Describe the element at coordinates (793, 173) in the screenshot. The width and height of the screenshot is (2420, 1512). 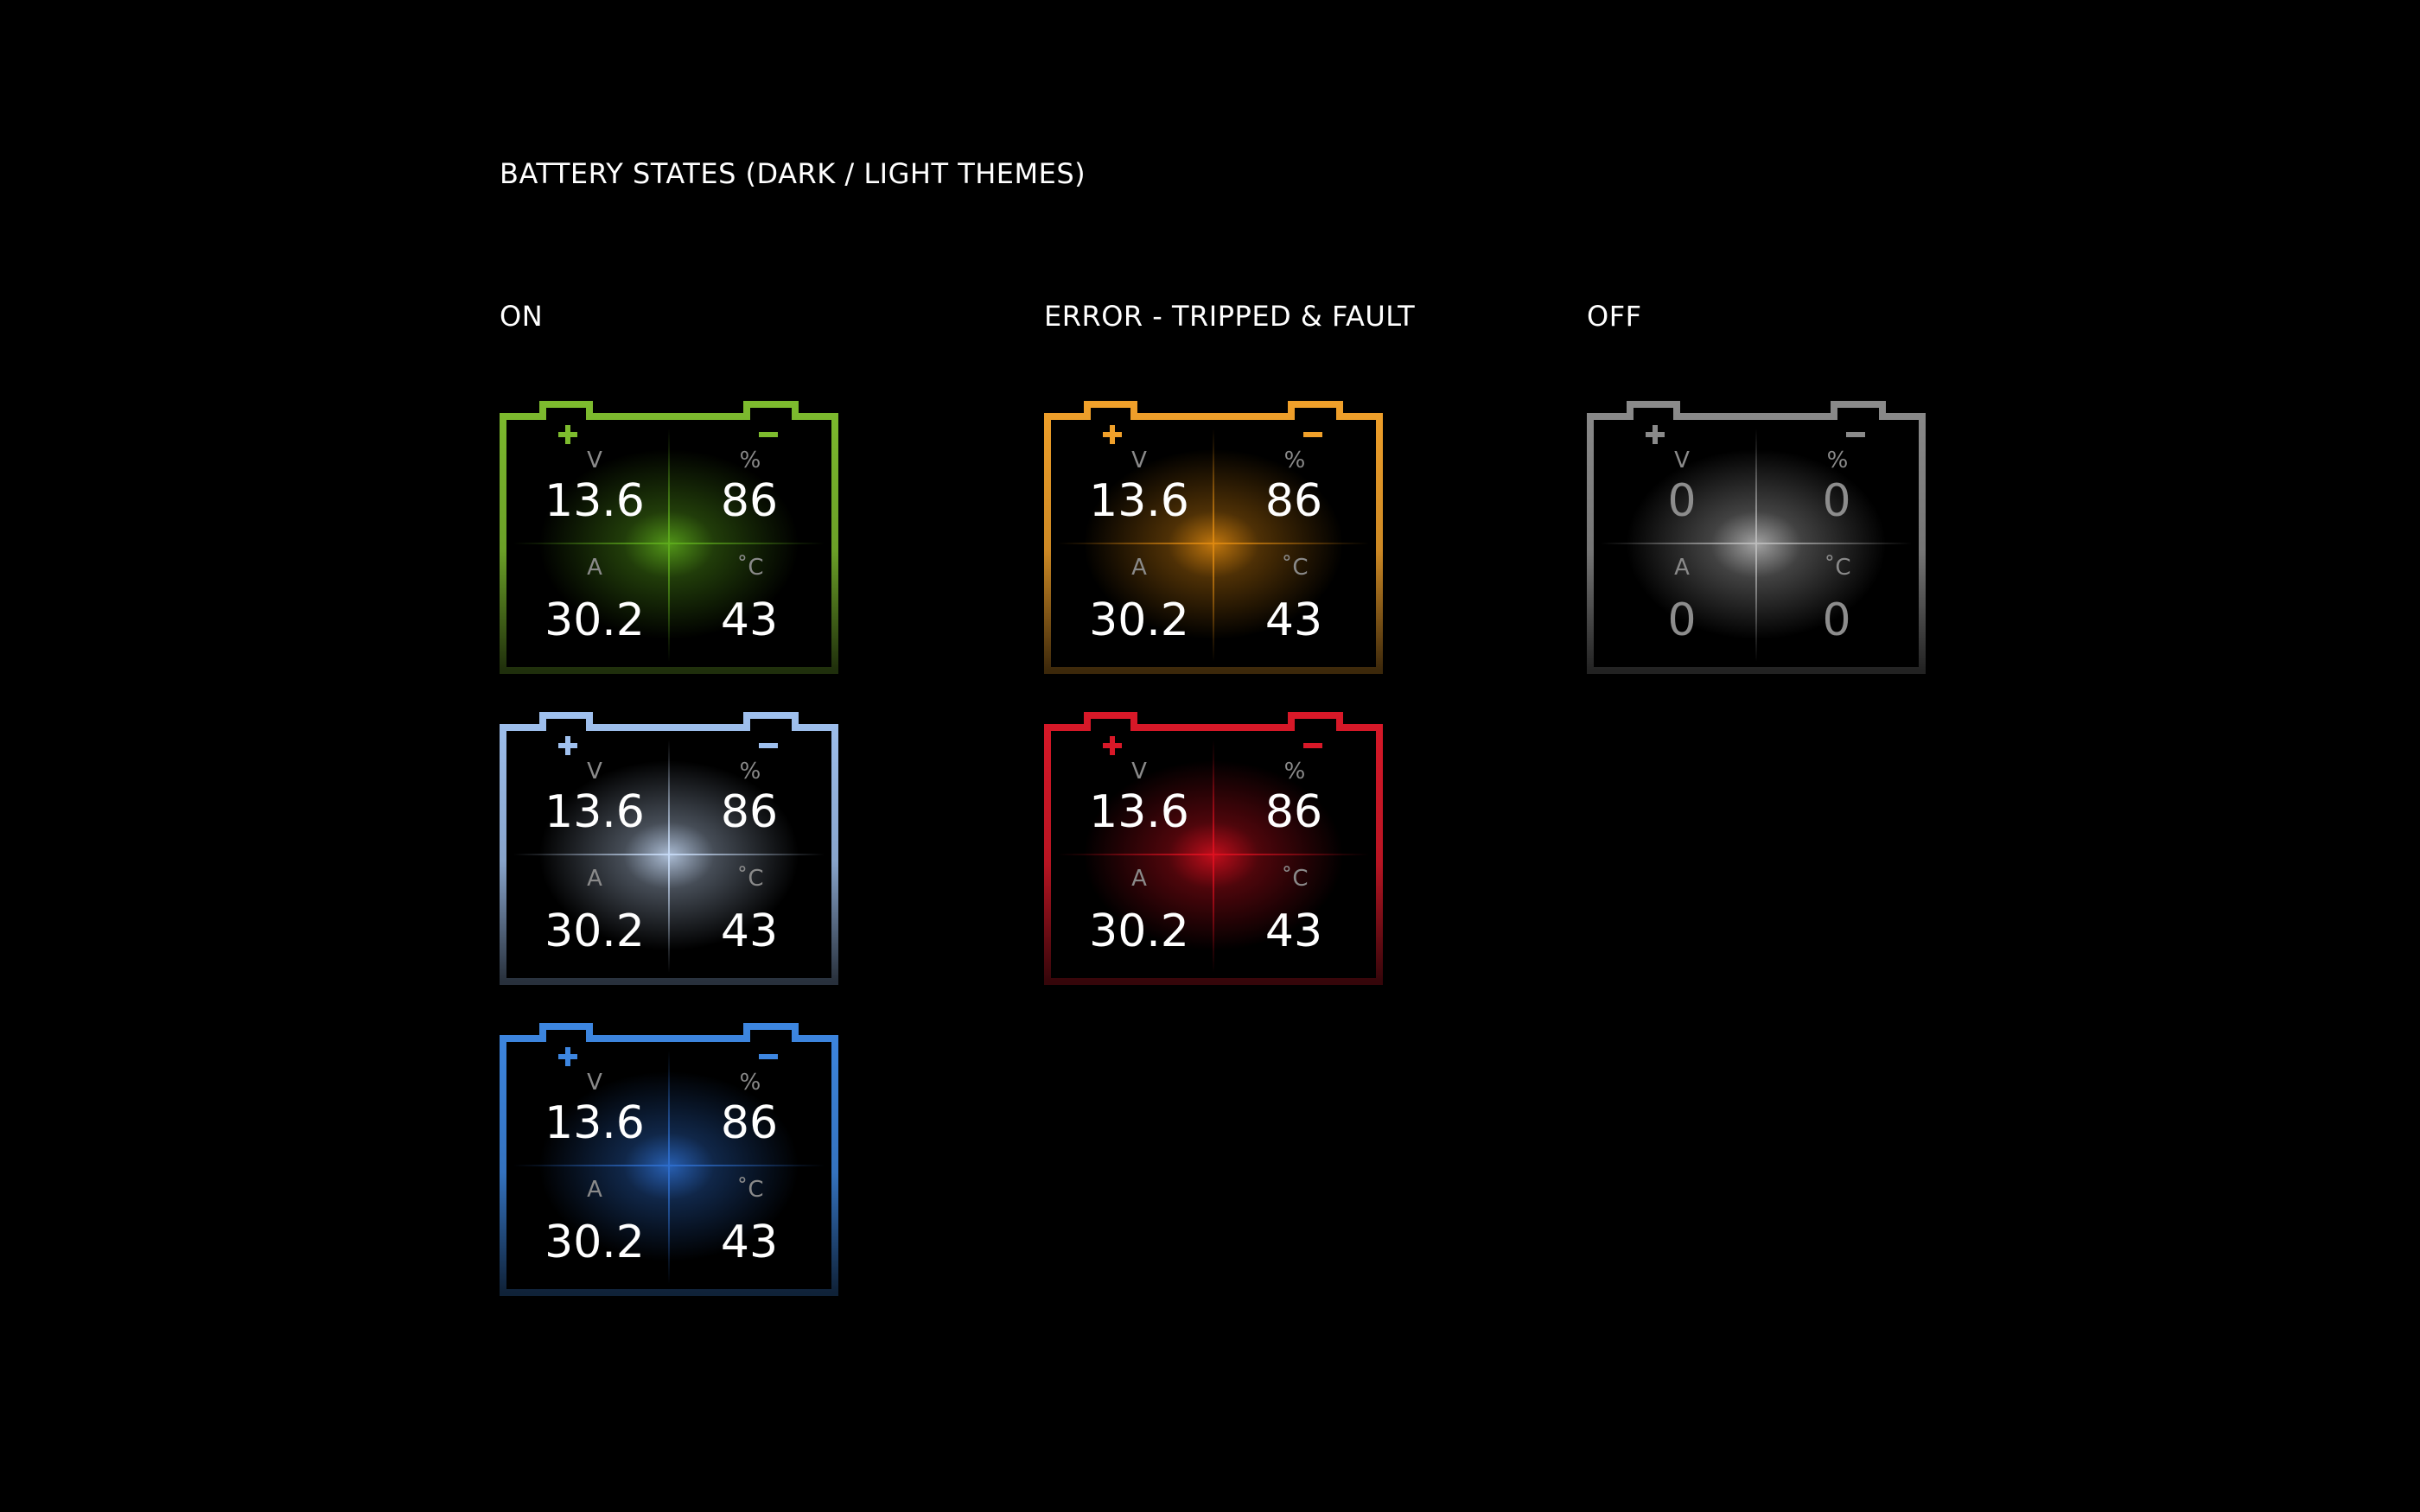
I see `page-title: BATTERY STATES (DARK / LIGHT THEMES)` at that location.